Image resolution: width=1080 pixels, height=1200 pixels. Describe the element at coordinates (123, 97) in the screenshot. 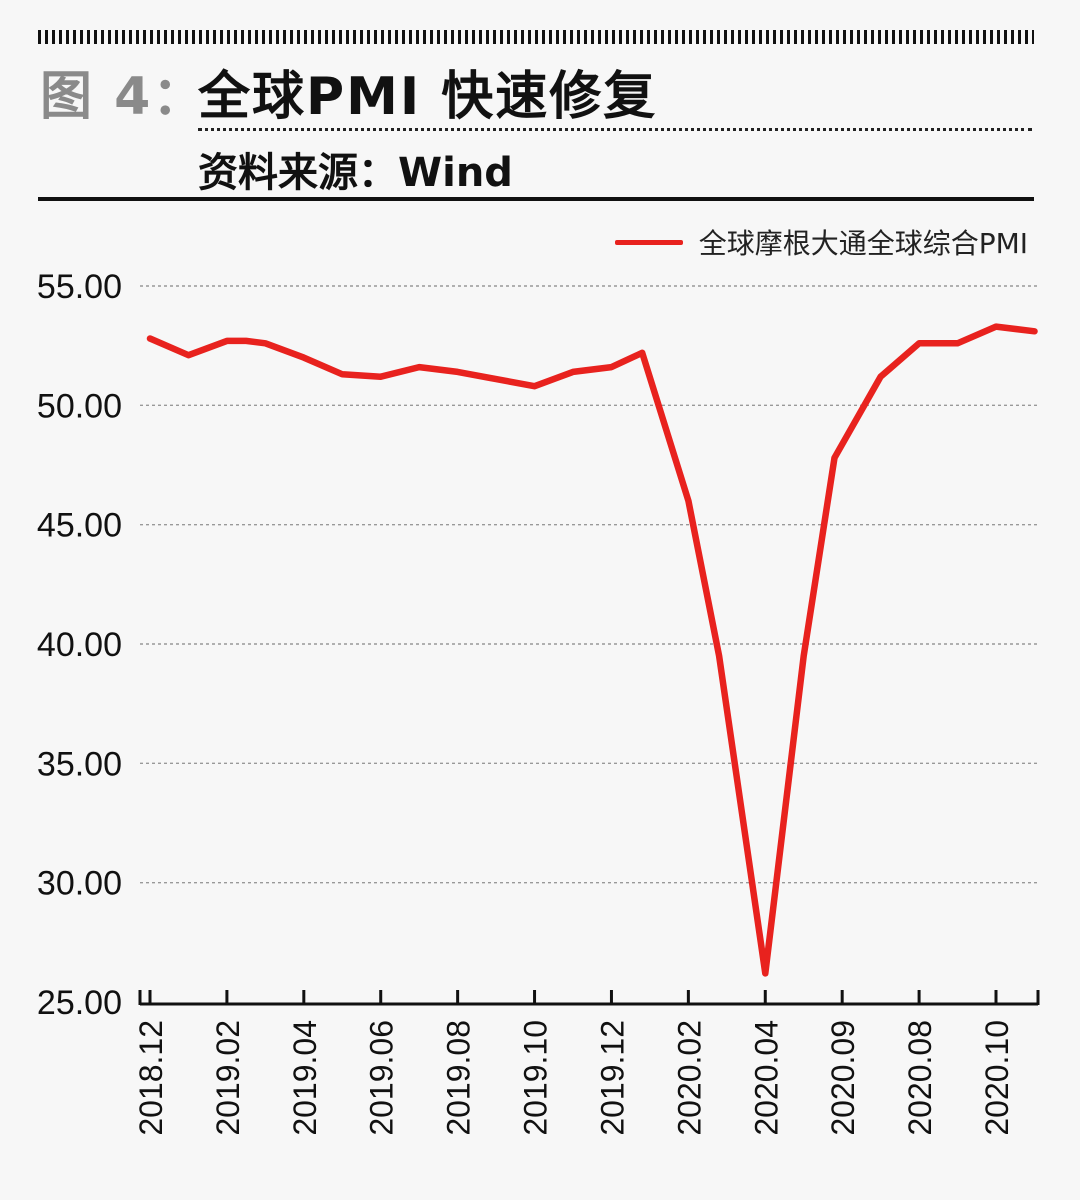

I see `figure-label: 图 4：` at that location.